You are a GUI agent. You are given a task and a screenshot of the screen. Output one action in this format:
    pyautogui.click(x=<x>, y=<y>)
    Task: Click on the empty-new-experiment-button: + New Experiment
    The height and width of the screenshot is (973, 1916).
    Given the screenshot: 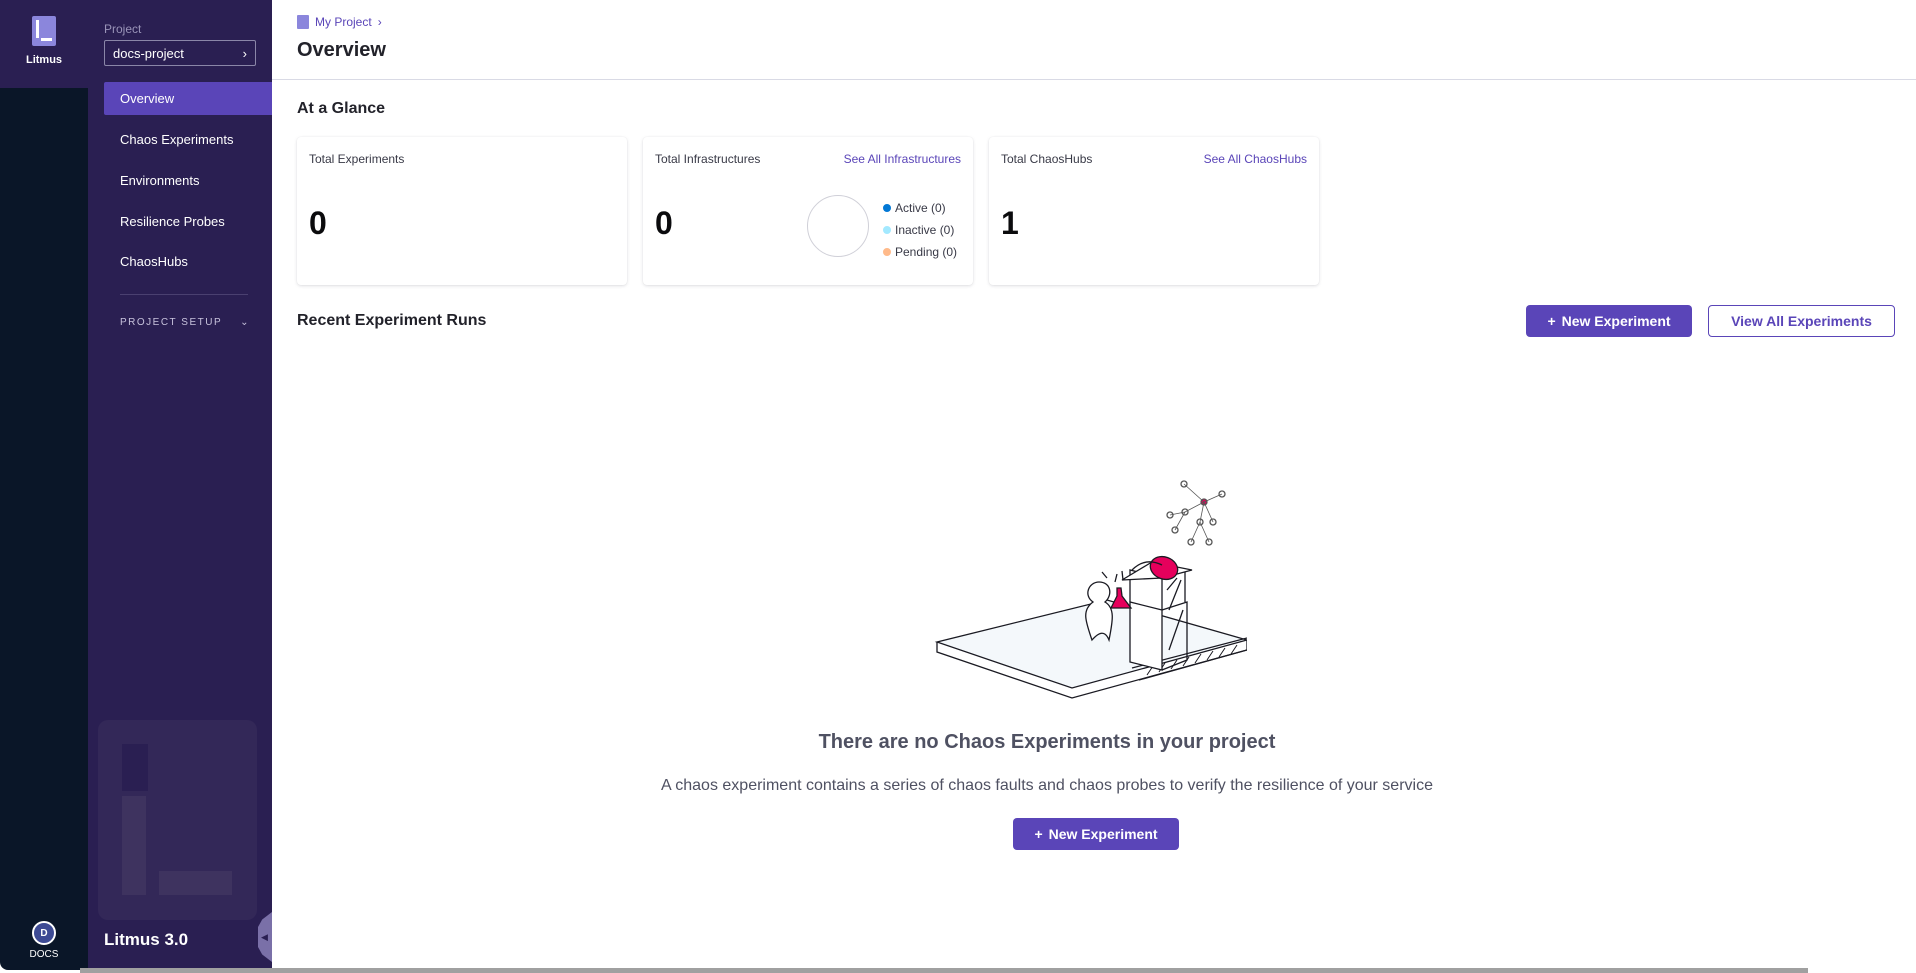 What is the action you would take?
    pyautogui.click(x=1096, y=834)
    